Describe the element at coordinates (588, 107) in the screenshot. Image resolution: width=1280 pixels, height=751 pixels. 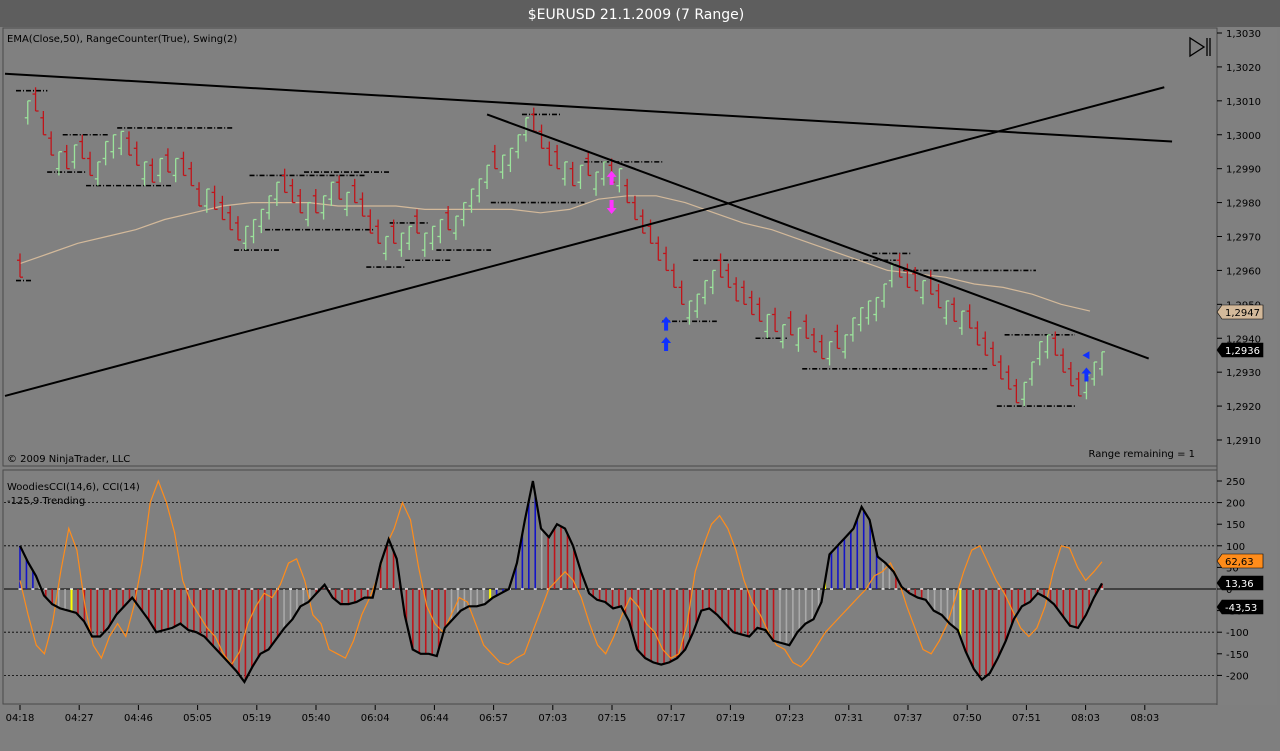
I see `trendline` at that location.